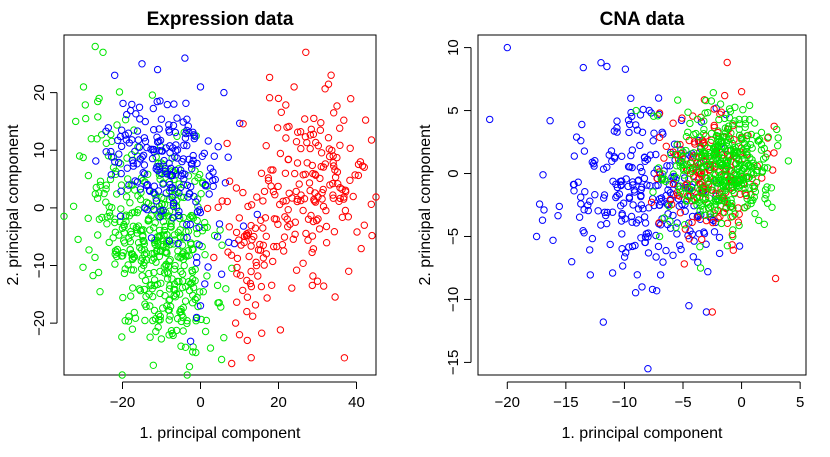  Describe the element at coordinates (453, 236) in the screenshot. I see `cna-y-tick-label: −5` at that location.